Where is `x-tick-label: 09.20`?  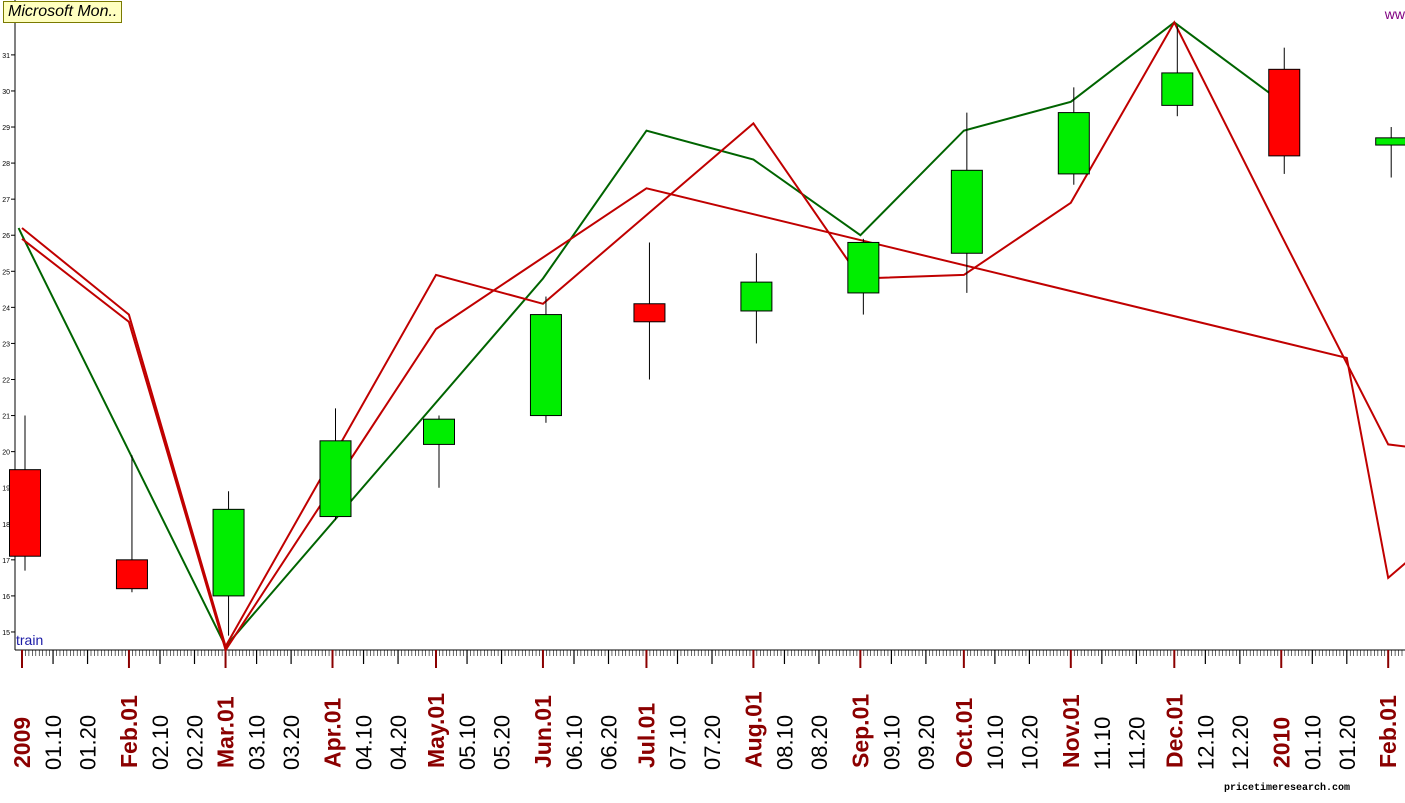 x-tick-label: 09.20 is located at coordinates (926, 742).